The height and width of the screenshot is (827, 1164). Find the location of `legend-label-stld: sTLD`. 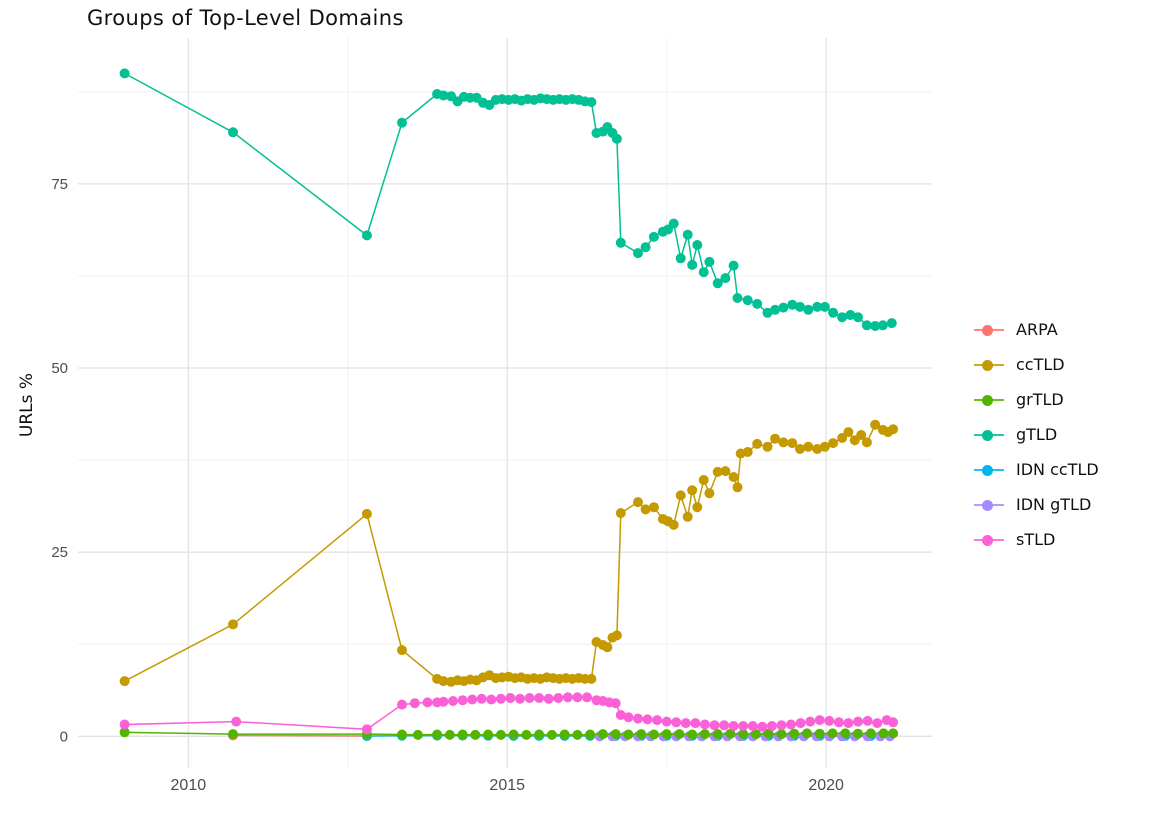

legend-label-stld: sTLD is located at coordinates (1036, 539).